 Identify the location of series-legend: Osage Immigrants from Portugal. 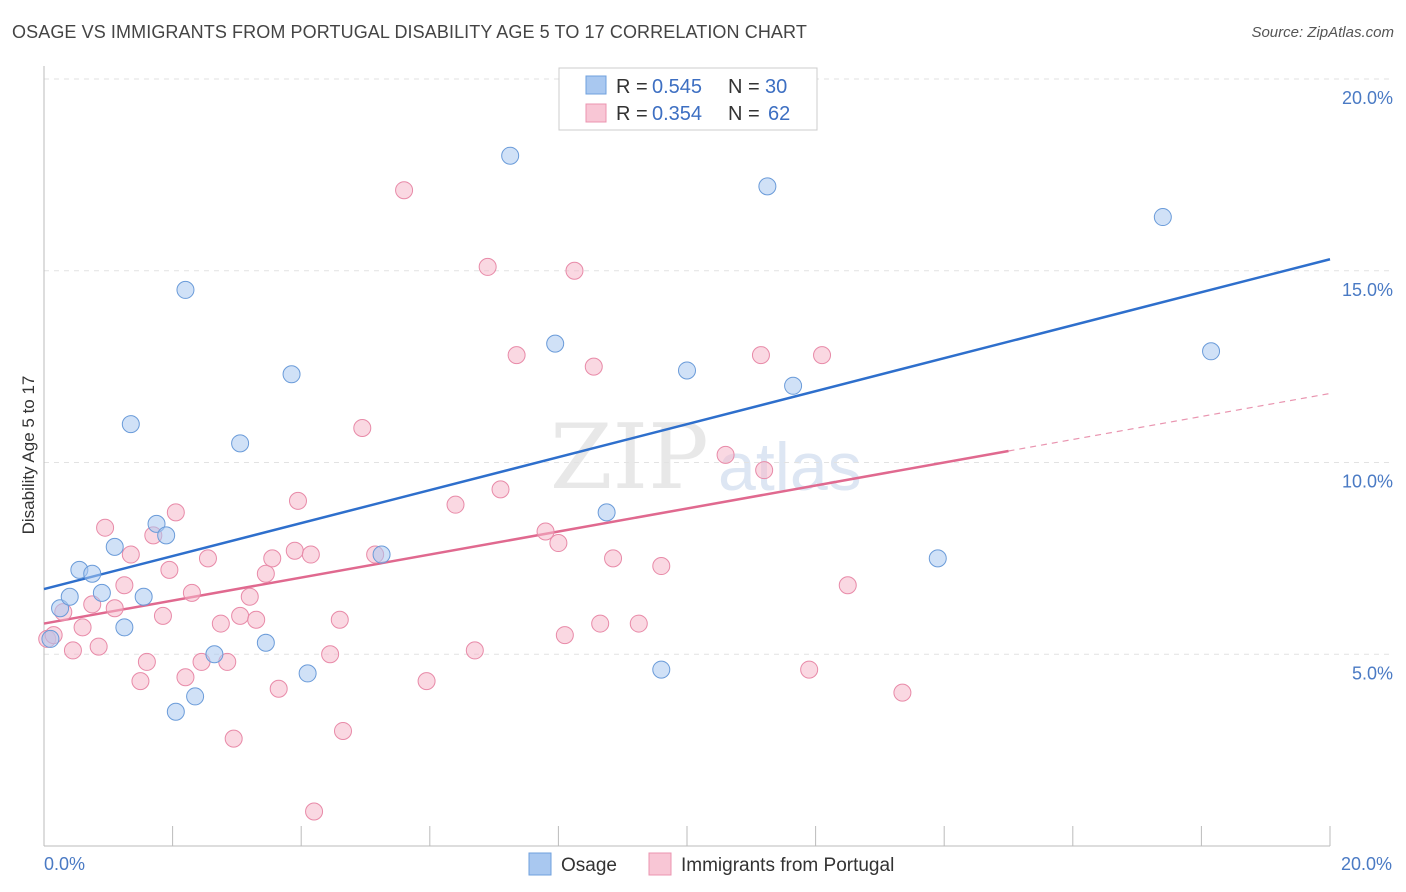
(711, 864).